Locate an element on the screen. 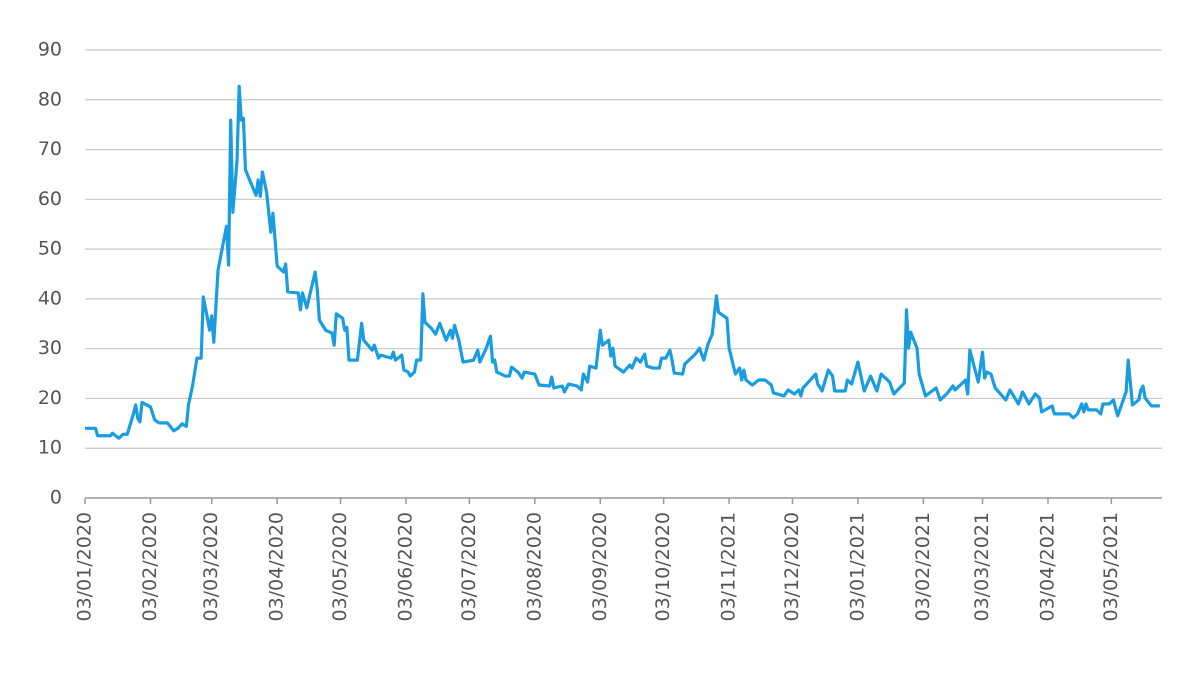  y-tick-label: 0 is located at coordinates (56, 498).